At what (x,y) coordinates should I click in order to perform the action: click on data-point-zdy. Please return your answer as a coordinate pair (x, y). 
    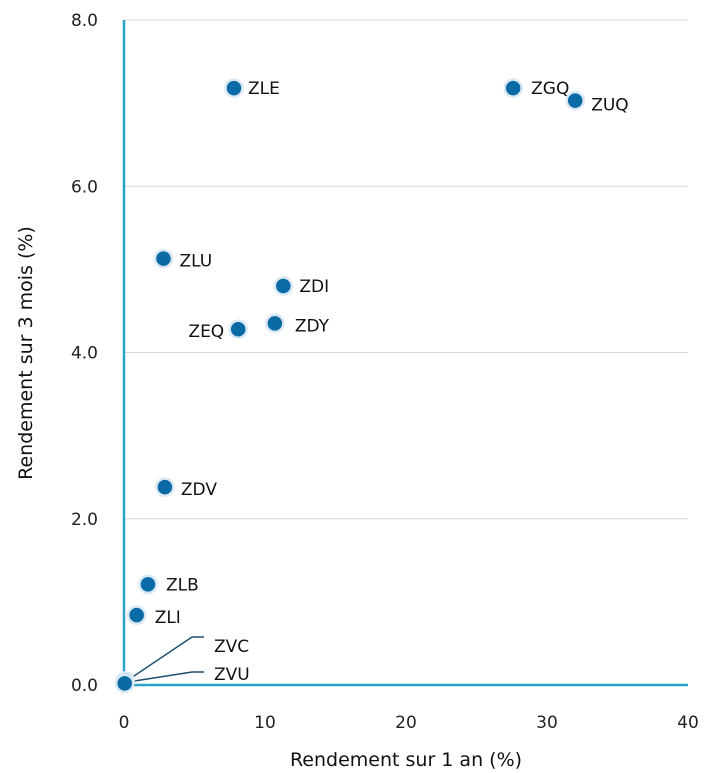
    Looking at the image, I should click on (275, 323).